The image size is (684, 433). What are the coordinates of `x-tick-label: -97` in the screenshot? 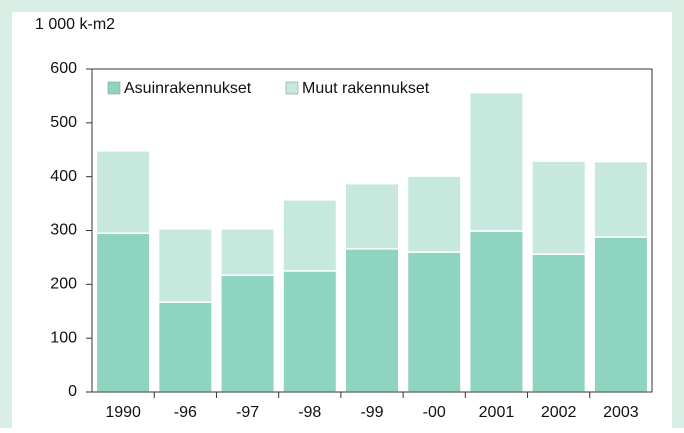 It's located at (247, 412).